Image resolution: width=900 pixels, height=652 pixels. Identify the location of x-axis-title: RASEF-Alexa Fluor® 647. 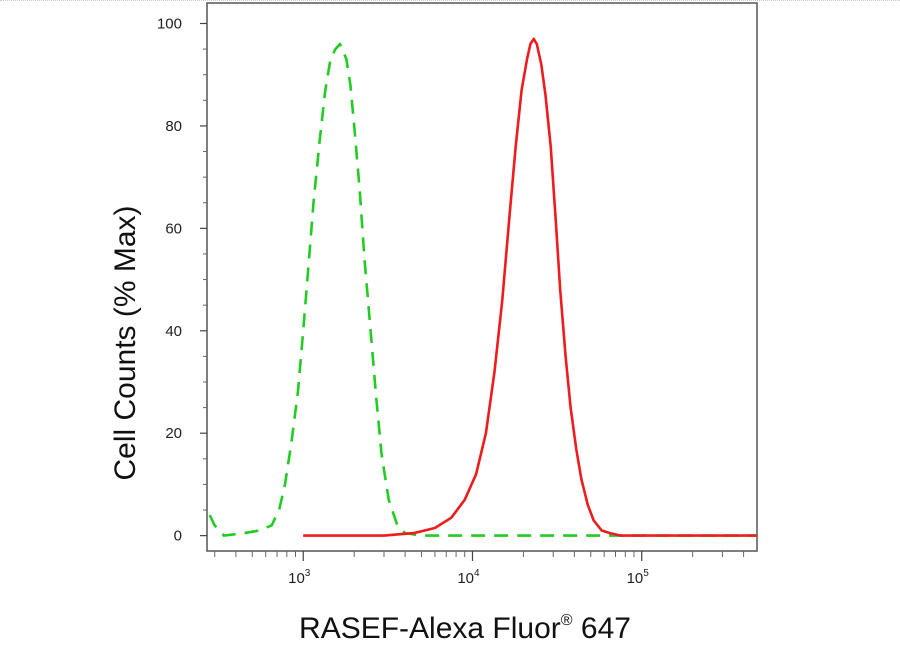
(465, 628).